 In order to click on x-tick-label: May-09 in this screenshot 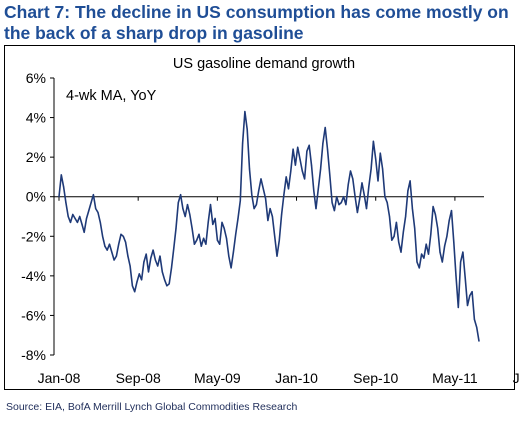, I will do `click(217, 378)`.